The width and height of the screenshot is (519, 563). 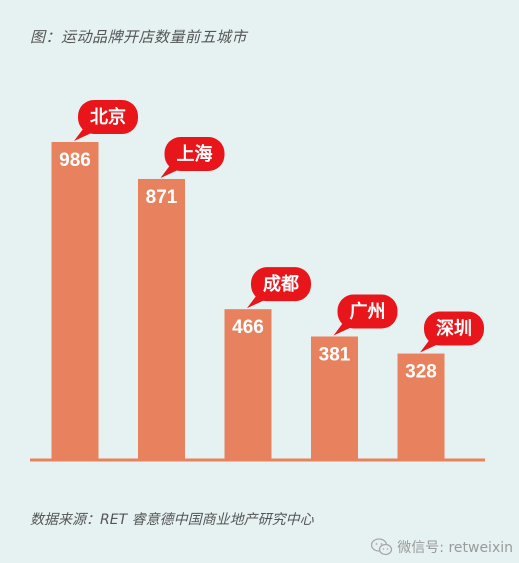 What do you see at coordinates (382, 547) in the screenshot?
I see `wechat-icon` at bounding box center [382, 547].